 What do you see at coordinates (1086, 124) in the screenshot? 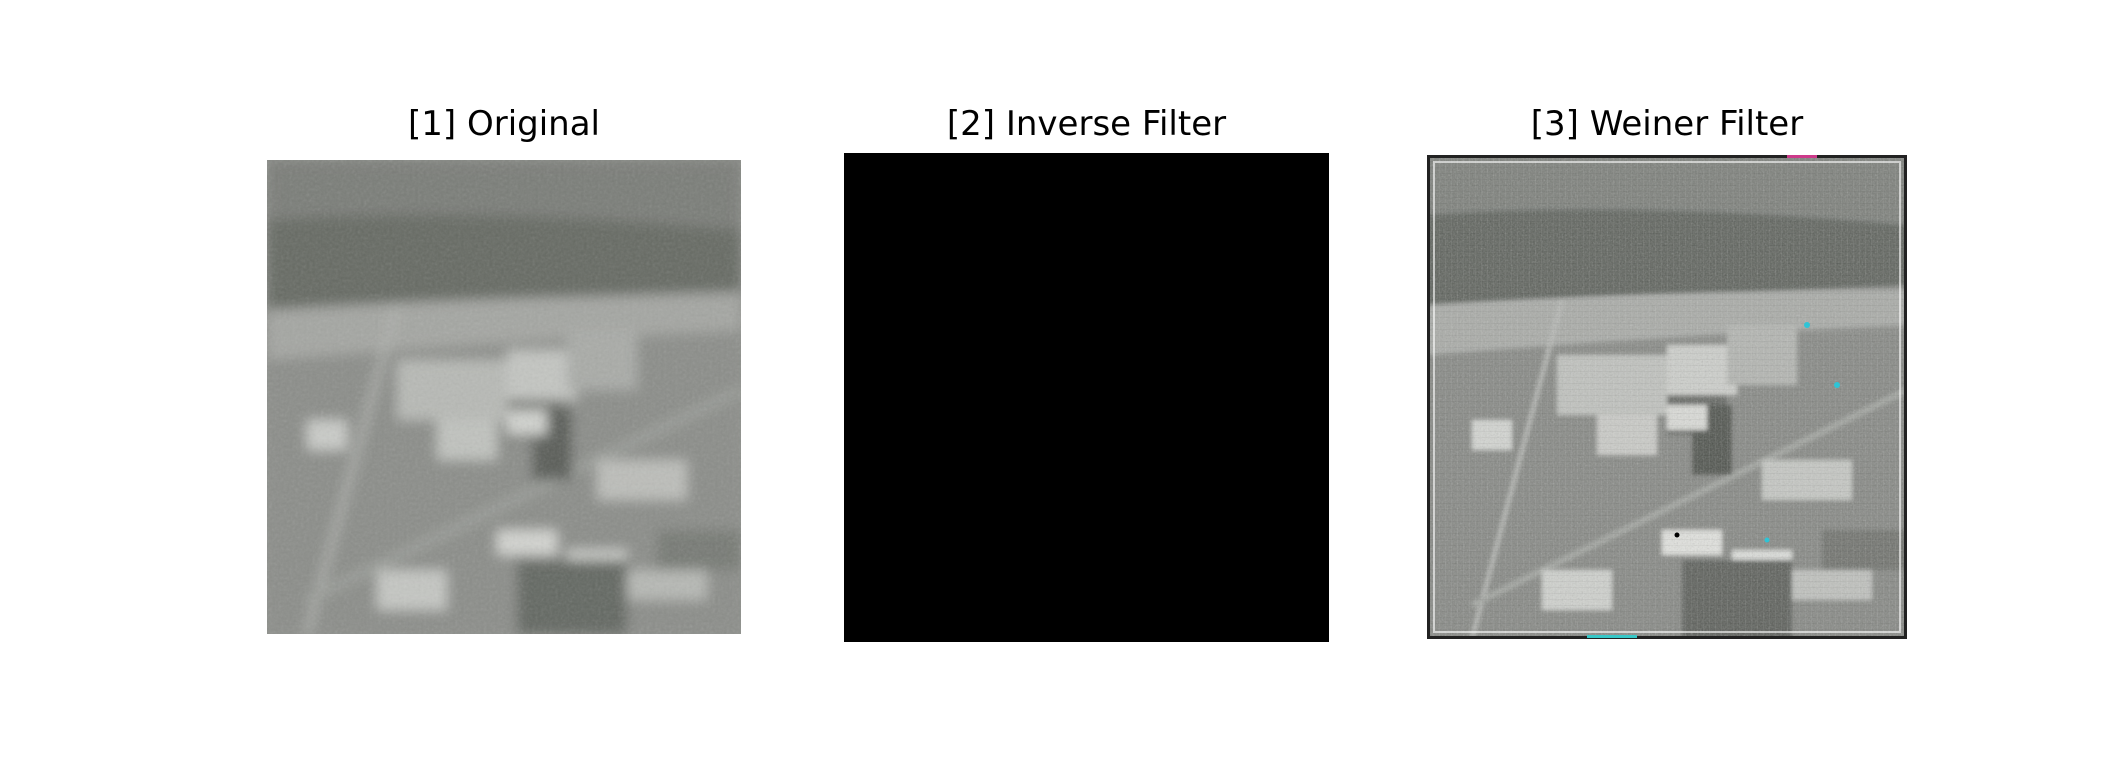
I see `panel-title-inverse-filter: [2] Inverse Filter` at bounding box center [1086, 124].